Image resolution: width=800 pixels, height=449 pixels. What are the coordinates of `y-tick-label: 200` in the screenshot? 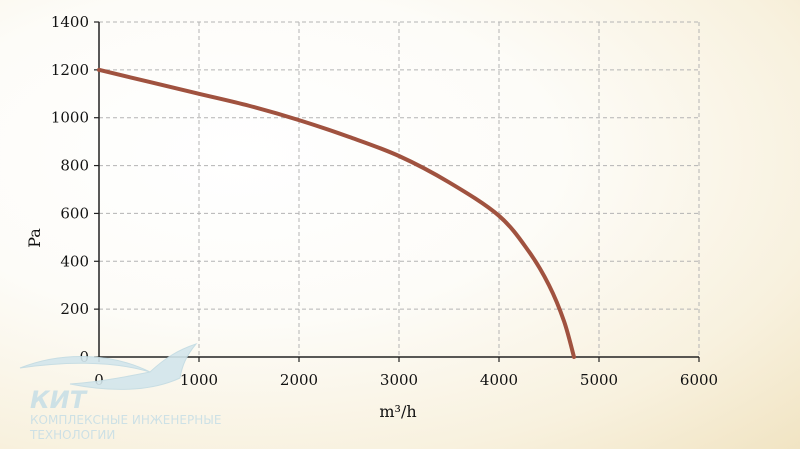 It's located at (74, 309).